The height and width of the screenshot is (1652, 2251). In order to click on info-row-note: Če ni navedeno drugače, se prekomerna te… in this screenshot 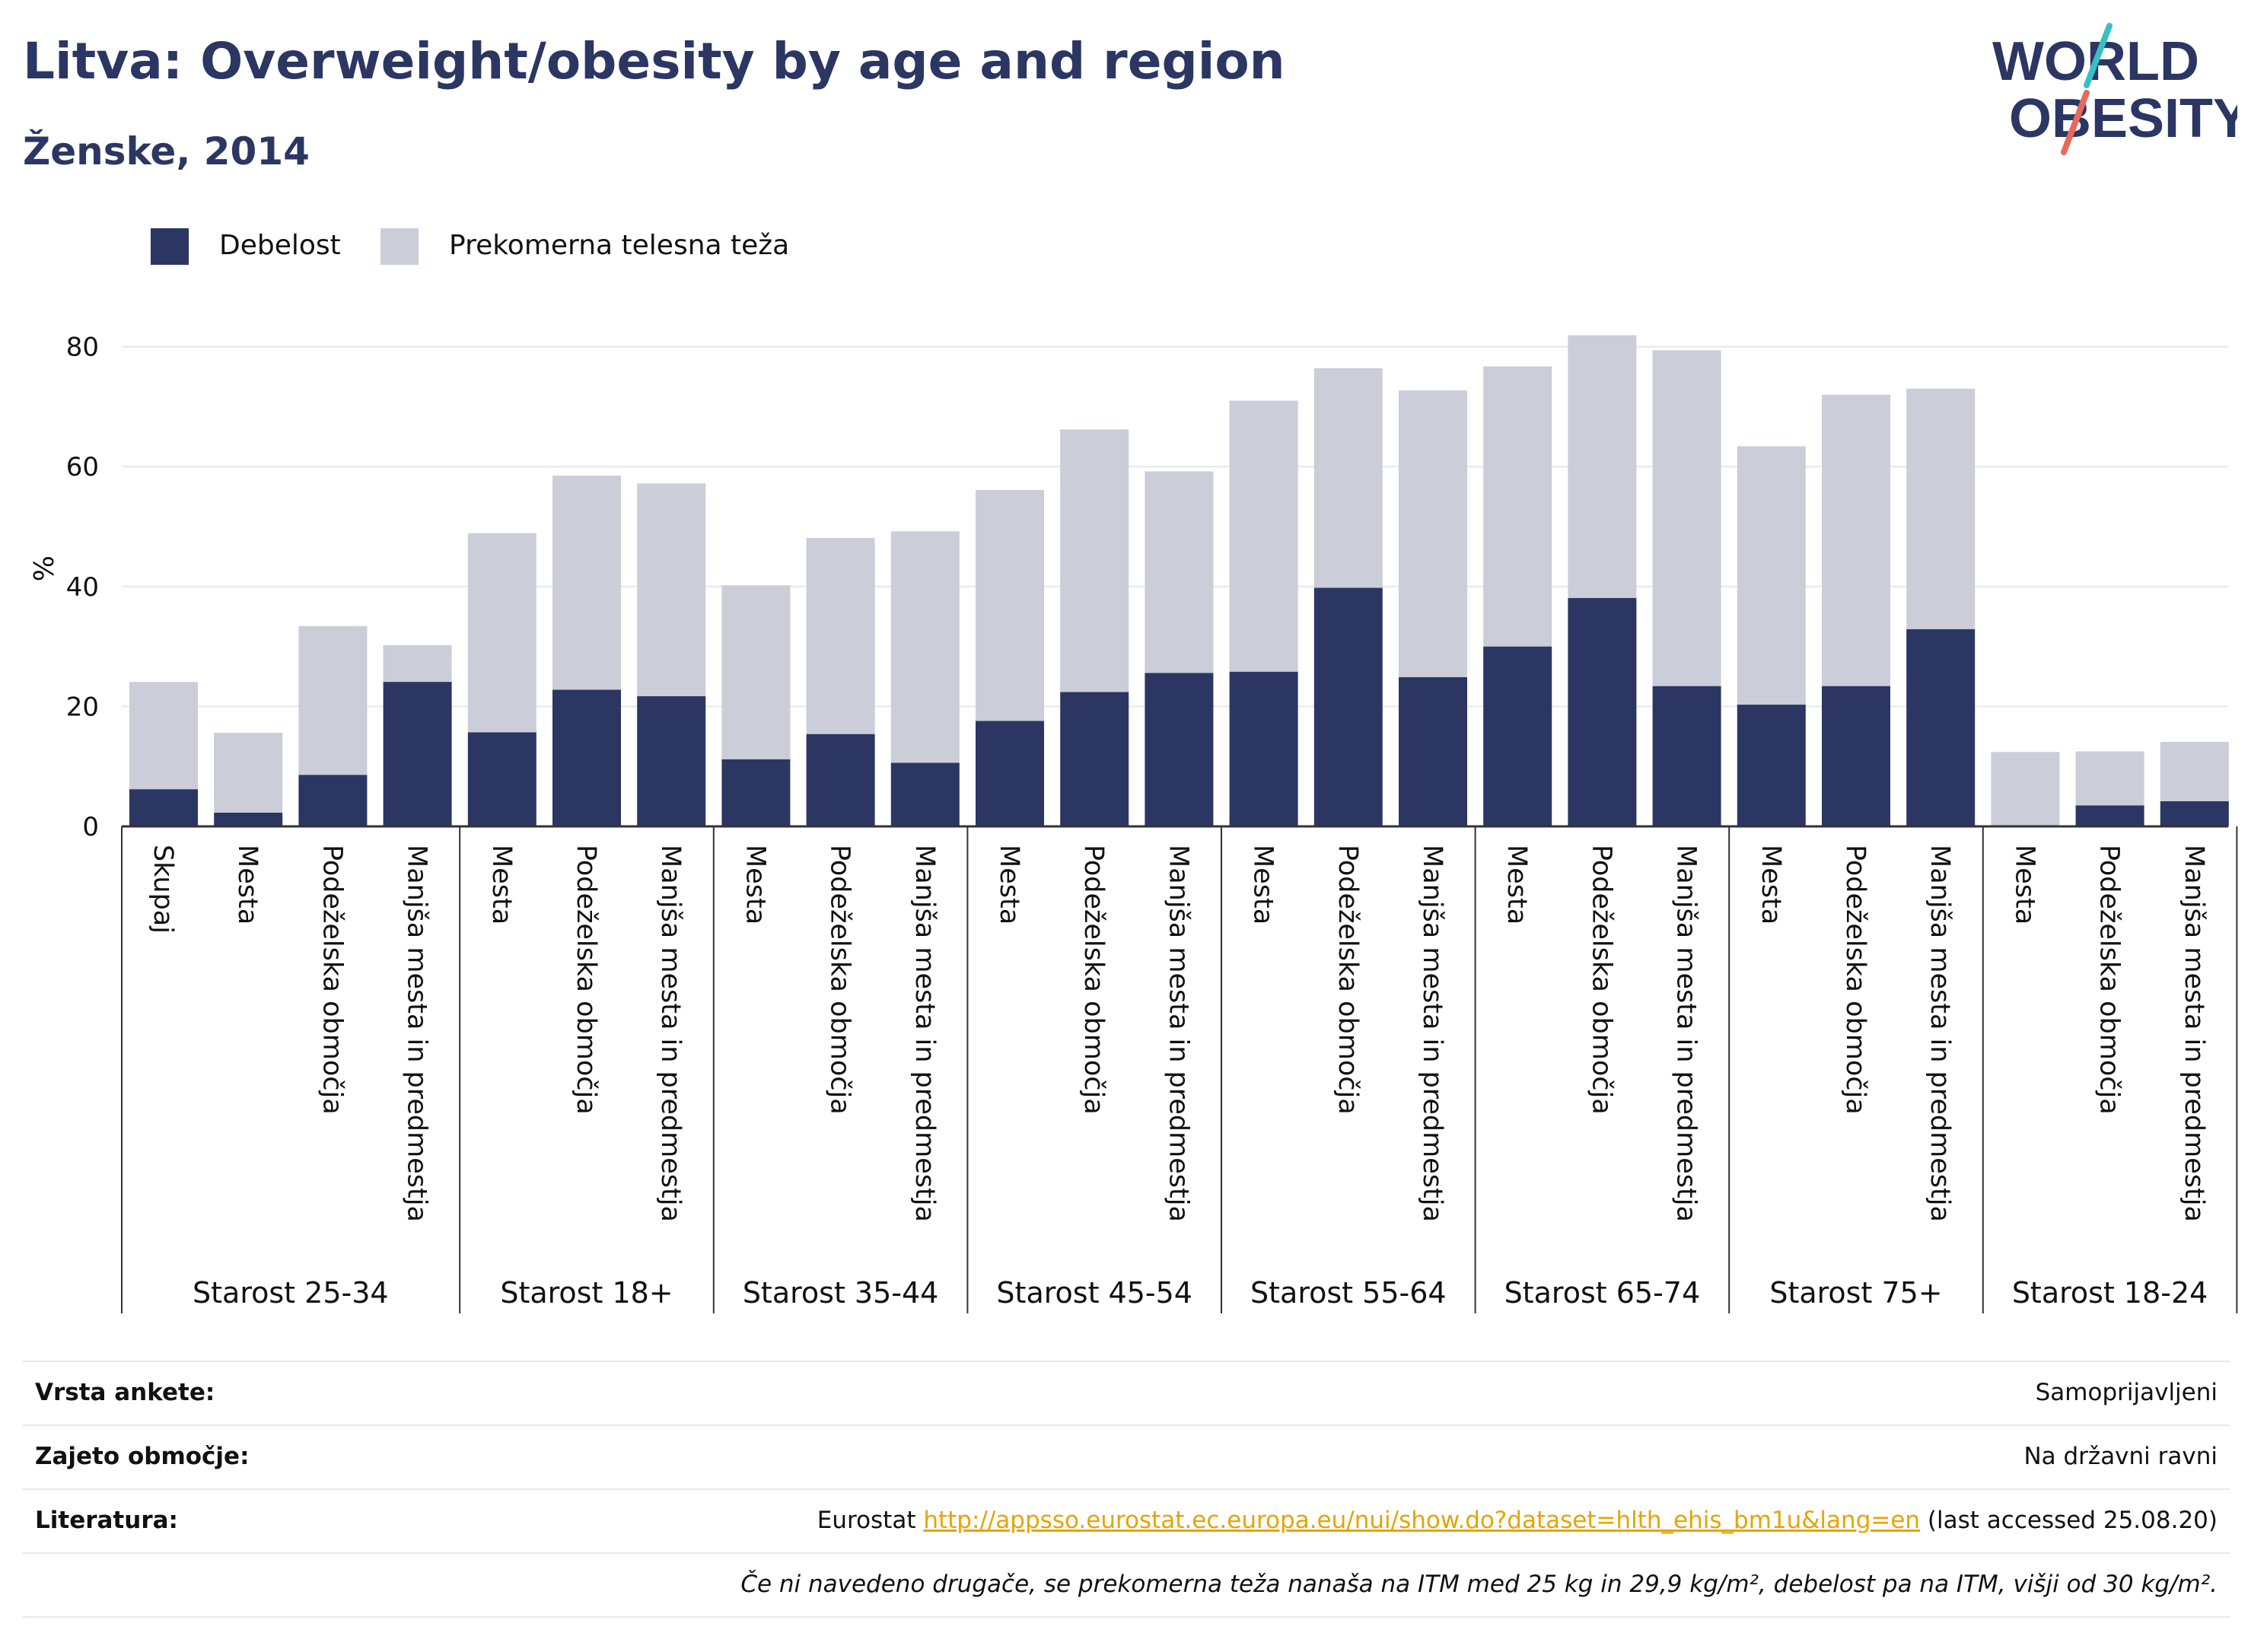, I will do `click(1126, 1585)`.